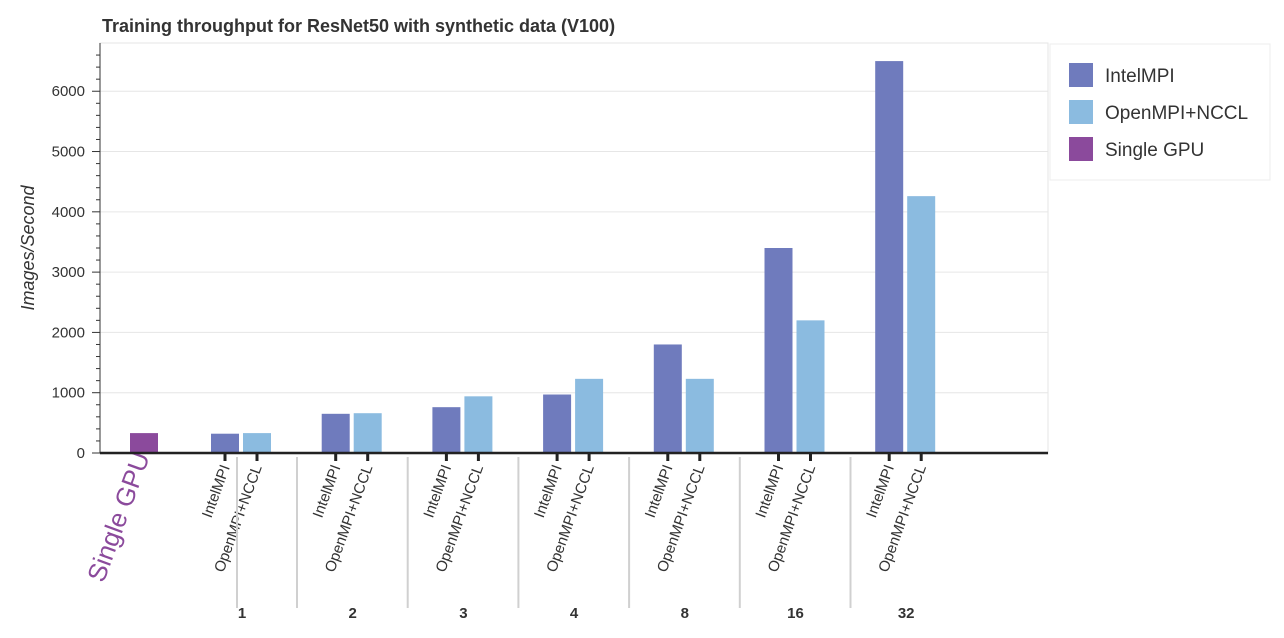 Image resolution: width=1284 pixels, height=638 pixels. What do you see at coordinates (1176, 113) in the screenshot?
I see `legend-label: OpenMPI+NCCL` at bounding box center [1176, 113].